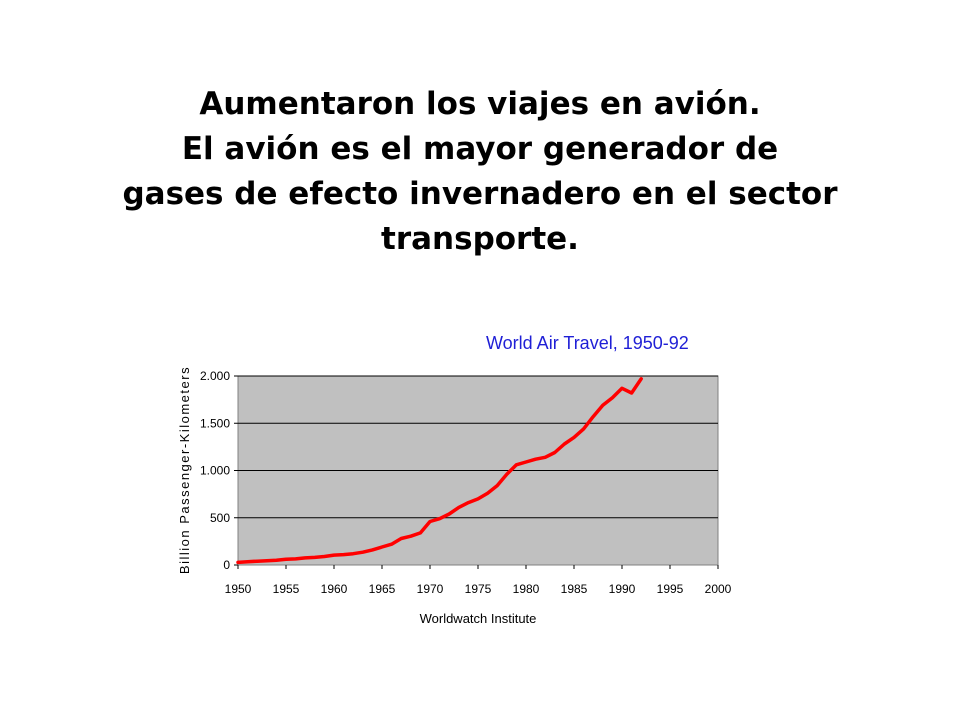 Image resolution: width=960 pixels, height=720 pixels. Describe the element at coordinates (480, 149) in the screenshot. I see `title-line-2: El avión es el mayor generador de` at that location.